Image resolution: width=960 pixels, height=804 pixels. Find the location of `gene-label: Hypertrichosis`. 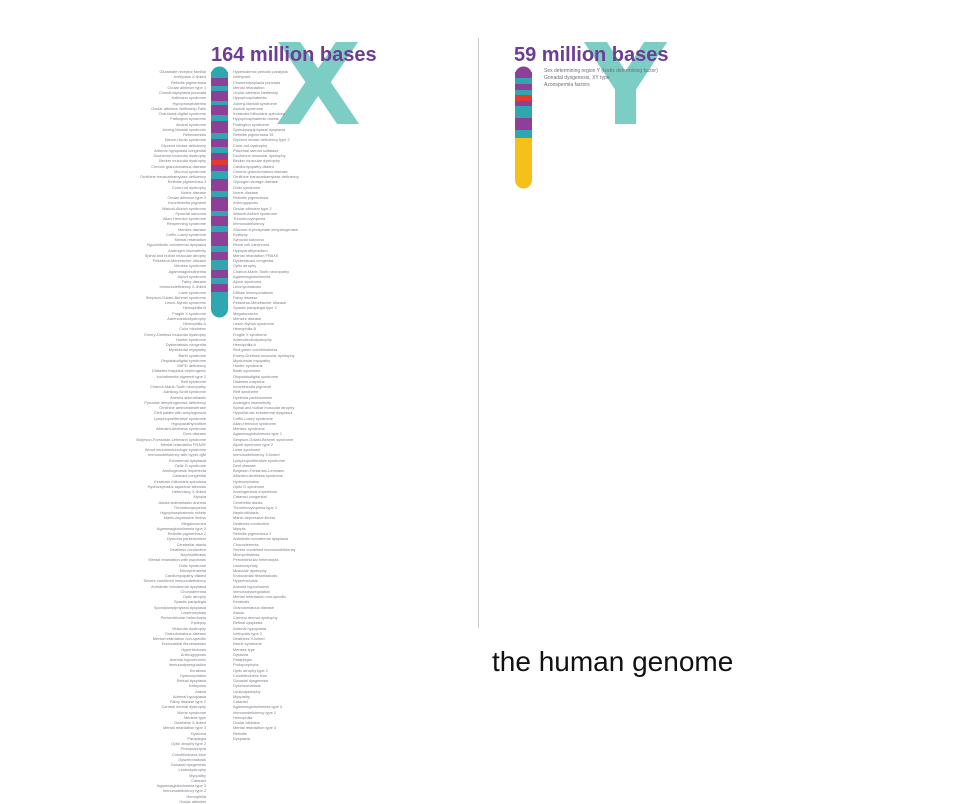

gene-label: Hypertrichosis is located at coordinates (245, 581).